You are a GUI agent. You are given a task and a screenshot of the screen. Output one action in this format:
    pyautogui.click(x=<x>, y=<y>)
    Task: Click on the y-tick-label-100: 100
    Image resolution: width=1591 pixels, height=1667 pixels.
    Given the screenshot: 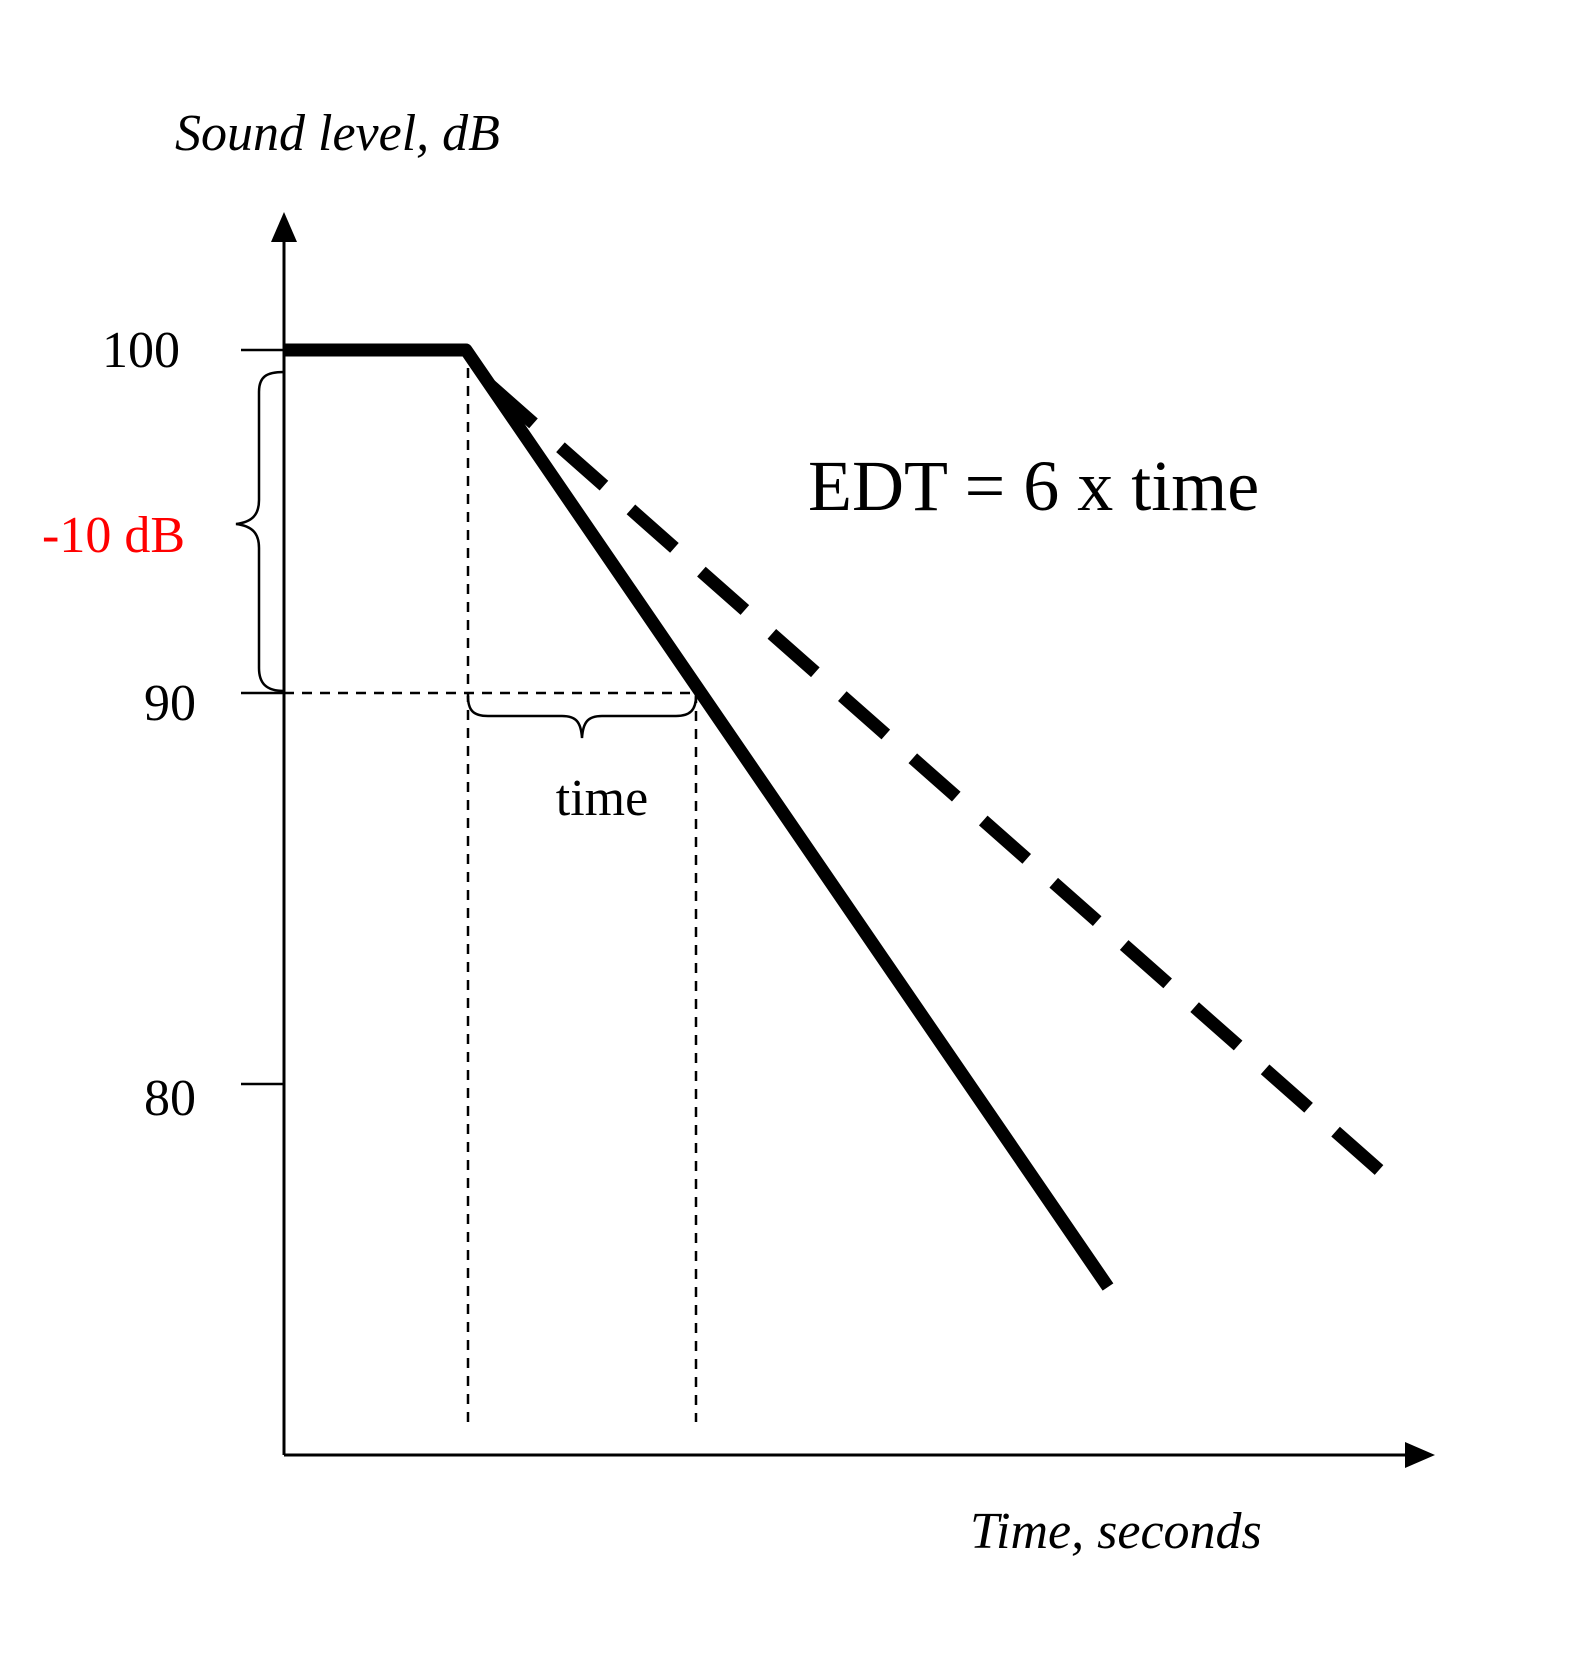 What is the action you would take?
    pyautogui.click(x=141, y=350)
    